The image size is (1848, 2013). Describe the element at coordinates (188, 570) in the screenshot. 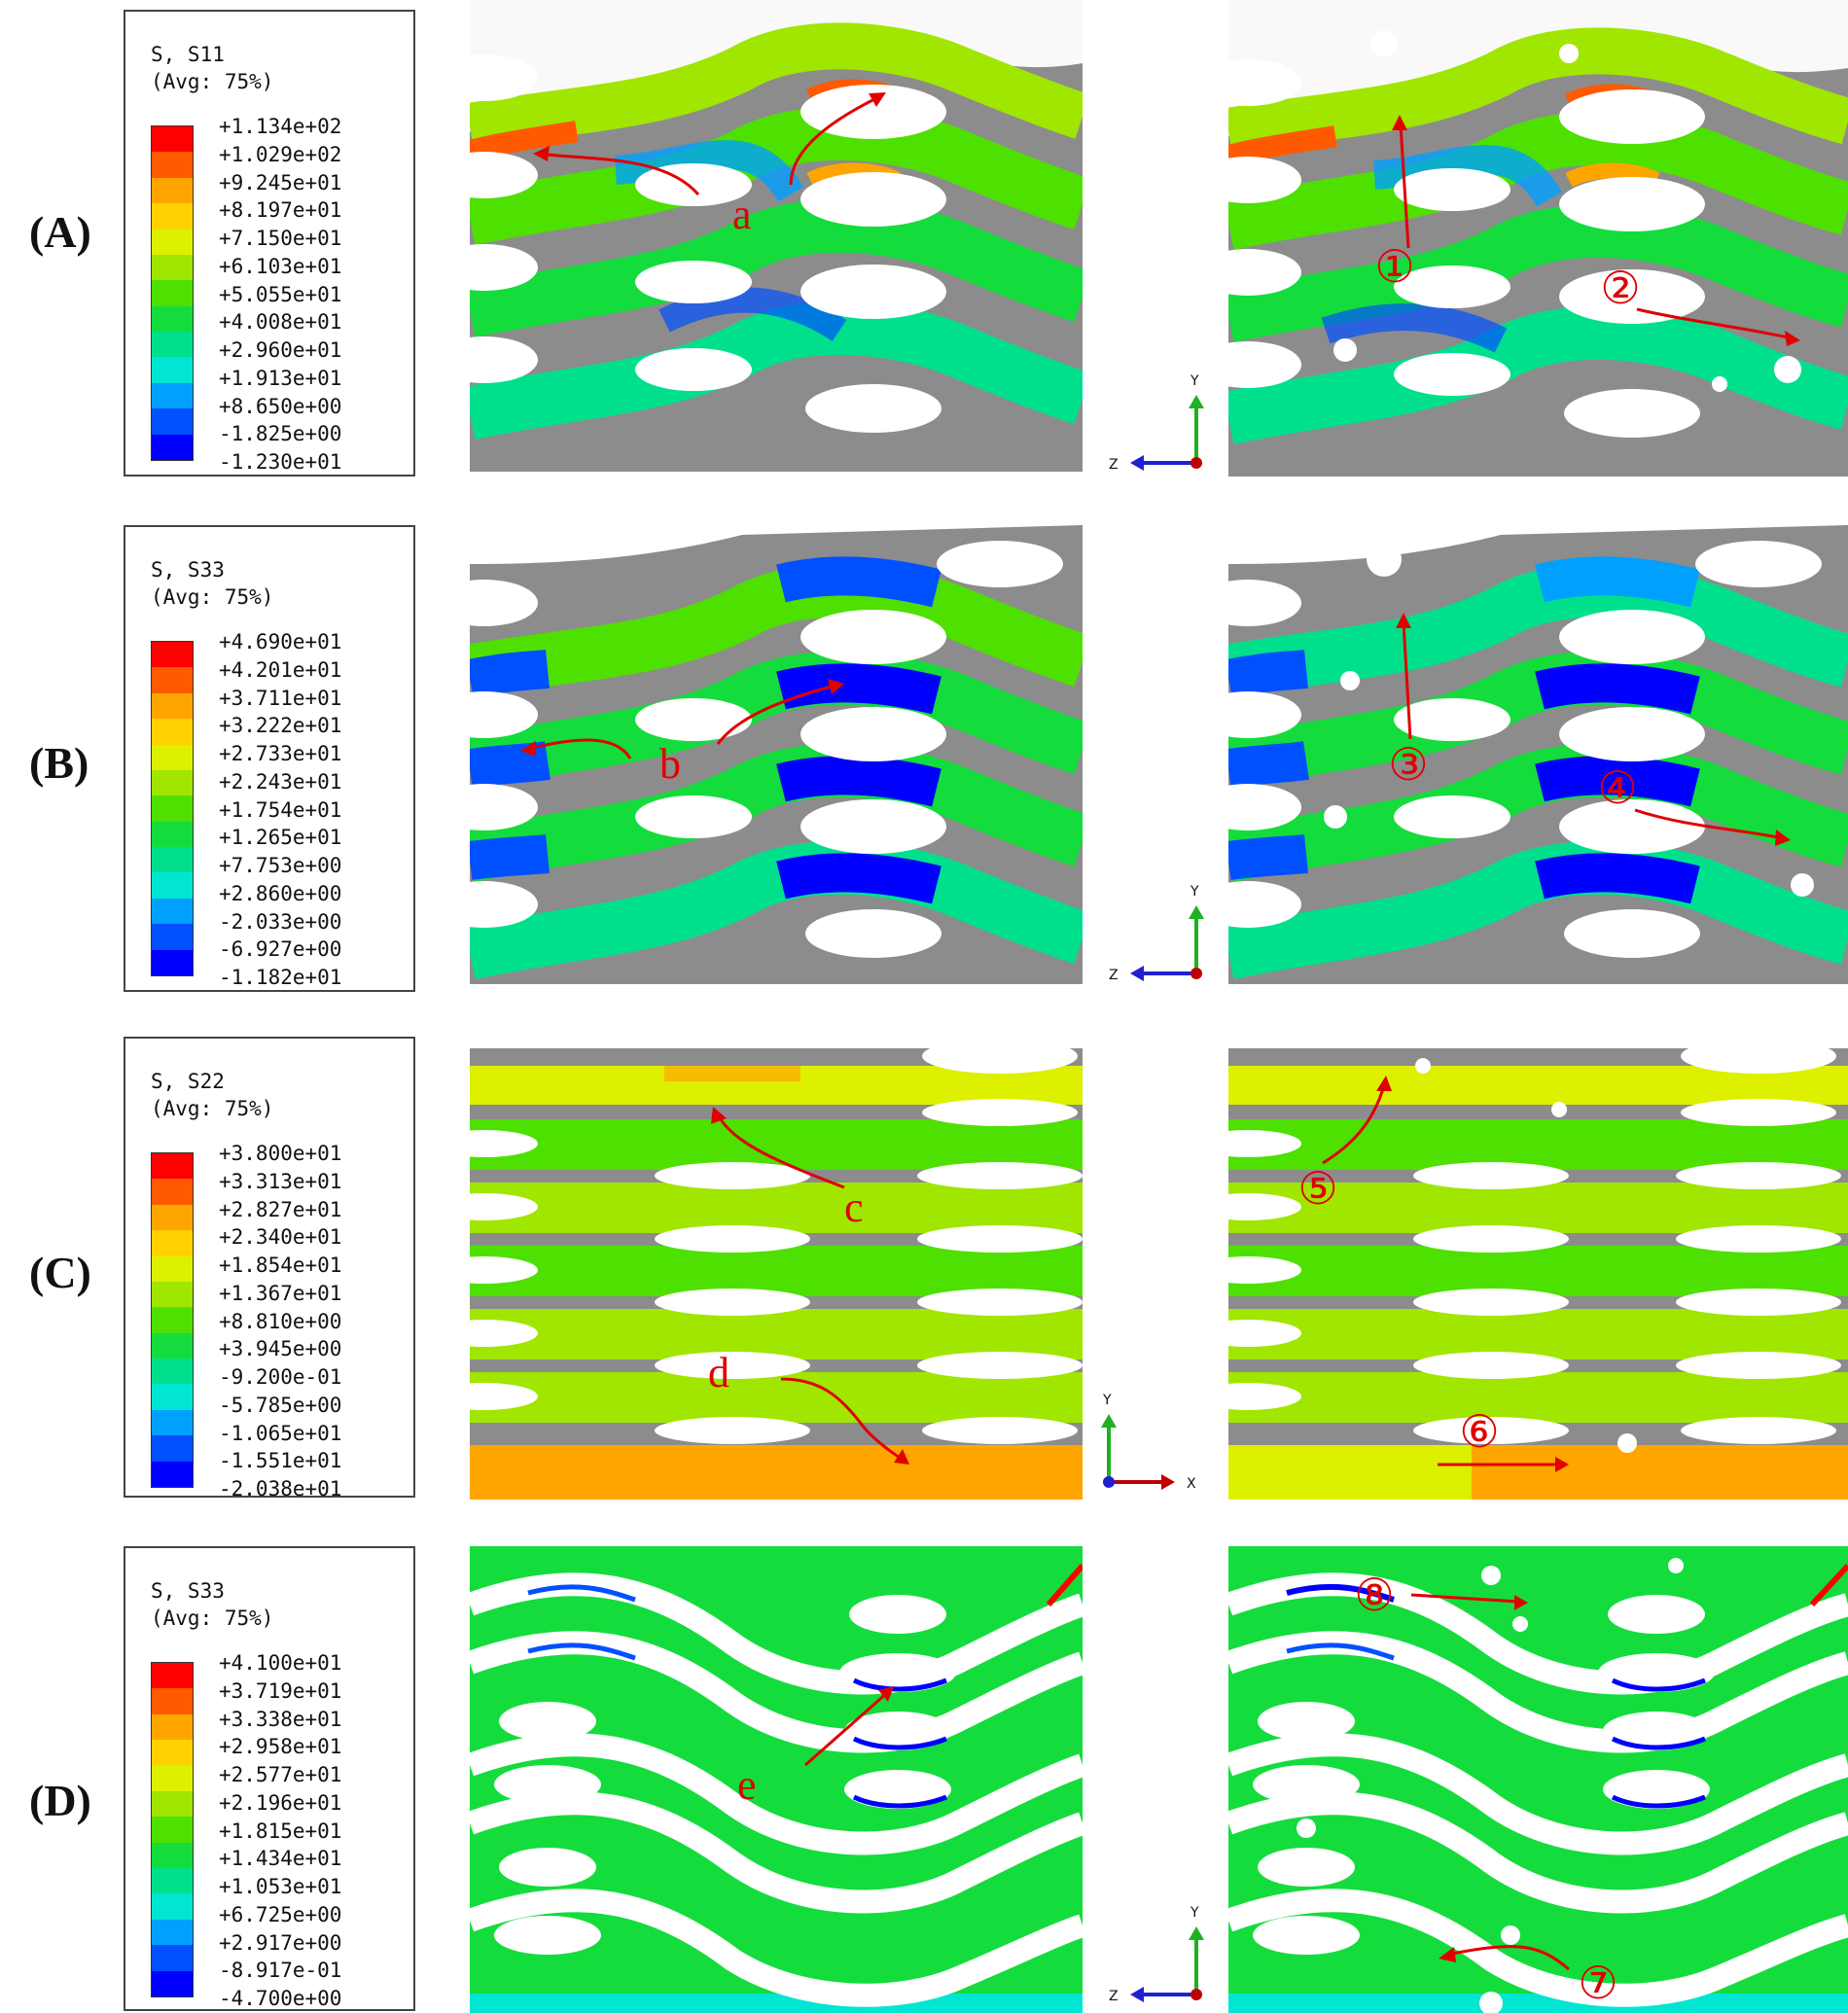

I see `legend-title-b: S, S33` at that location.